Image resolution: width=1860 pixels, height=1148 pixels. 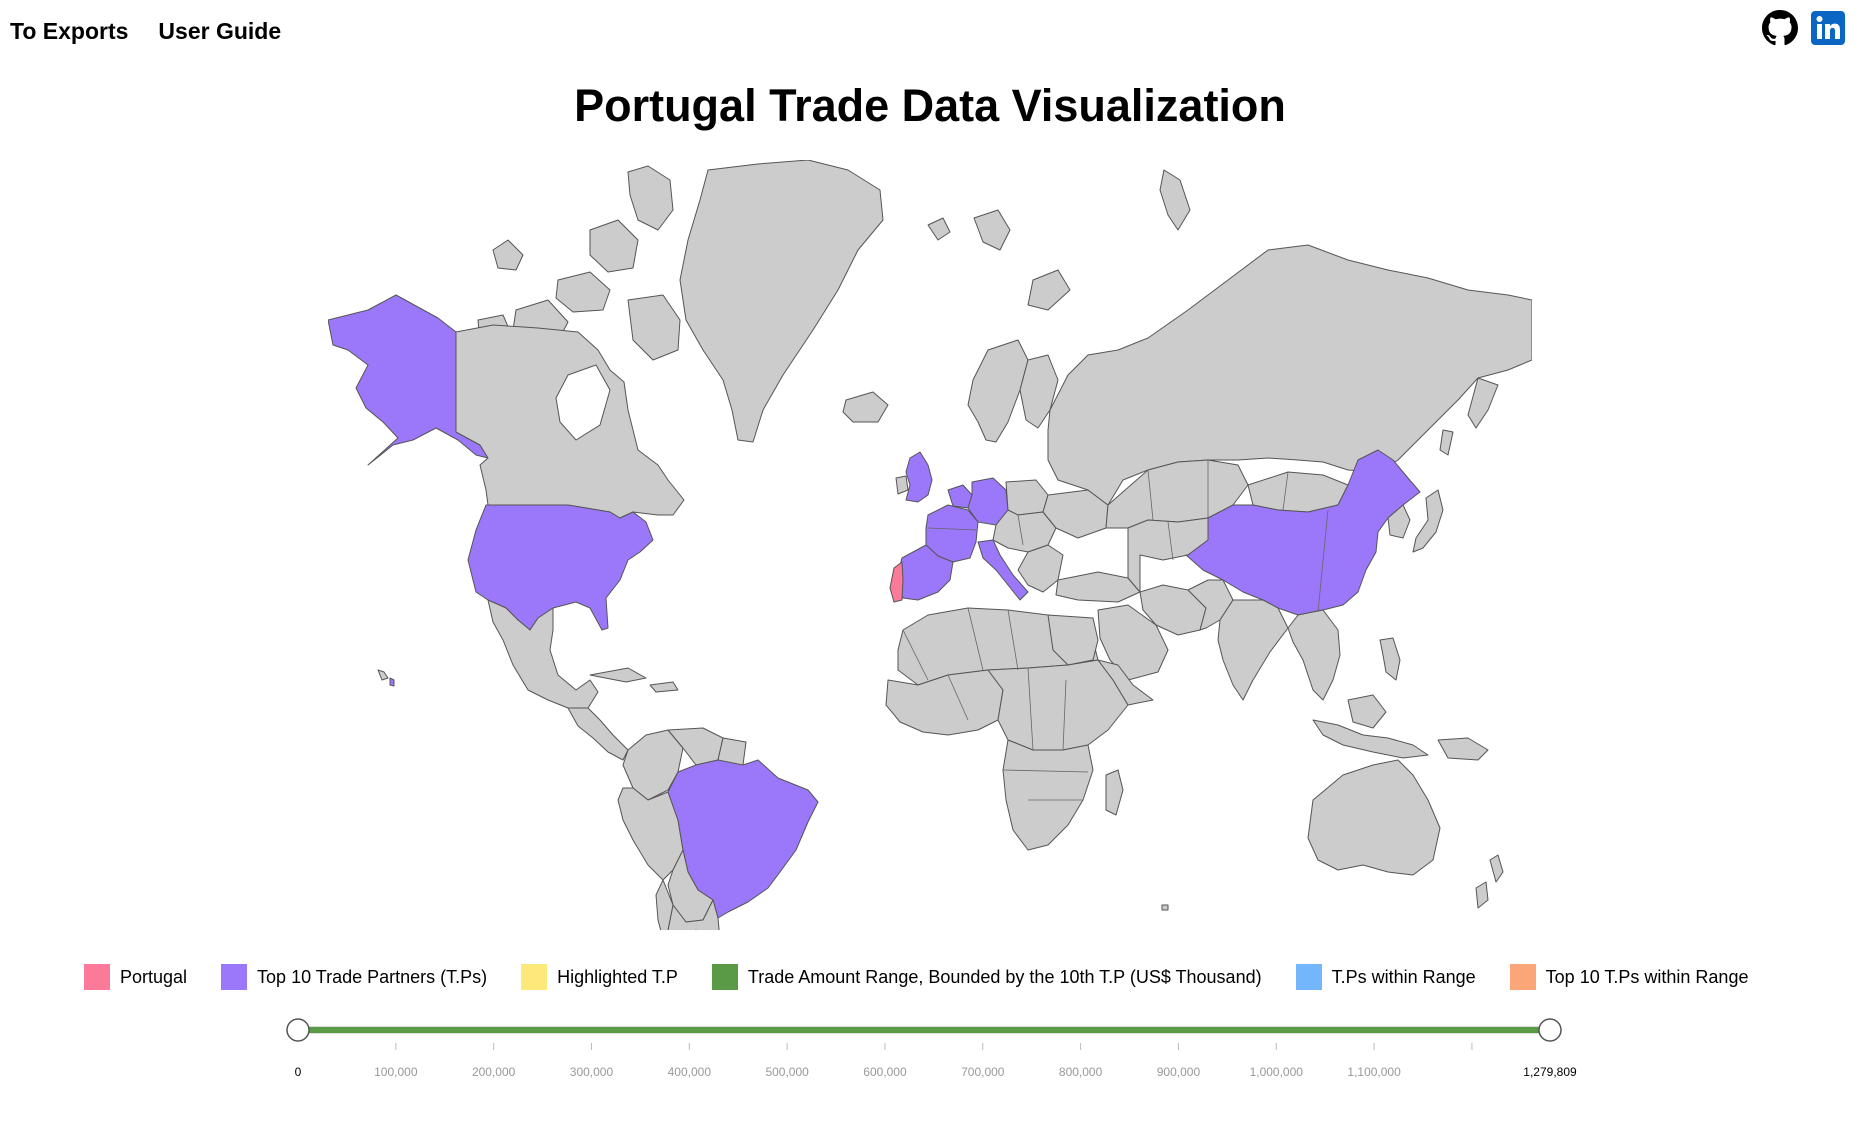 What do you see at coordinates (1463, 749) in the screenshot?
I see `map-country-png` at bounding box center [1463, 749].